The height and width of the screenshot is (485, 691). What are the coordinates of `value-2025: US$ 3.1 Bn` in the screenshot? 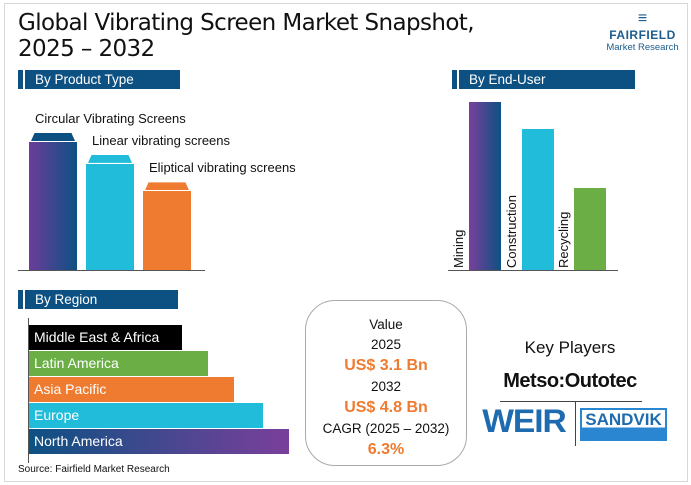 It's located at (386, 365).